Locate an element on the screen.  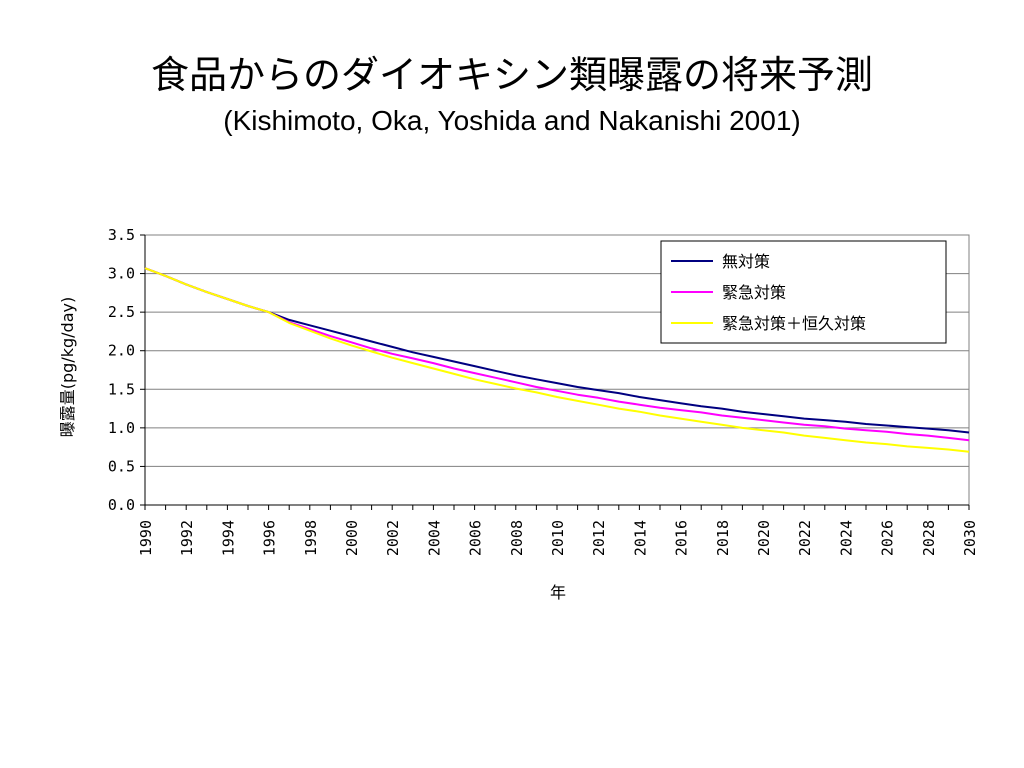
y-tick-label: 1.5 is located at coordinates (121, 389).